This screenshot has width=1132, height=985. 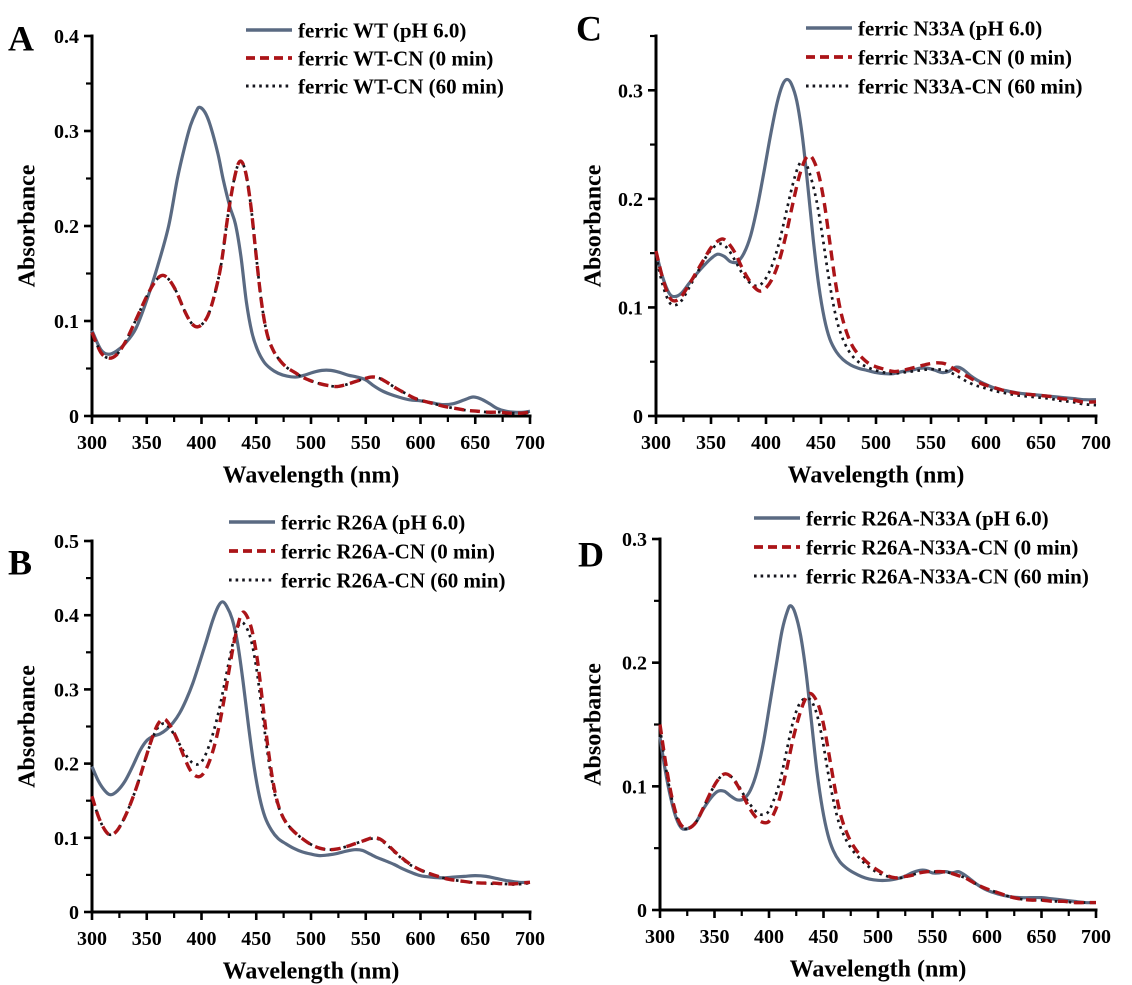 I want to click on legend-entry: ferric N33A (pH 6.0), so click(x=924, y=28).